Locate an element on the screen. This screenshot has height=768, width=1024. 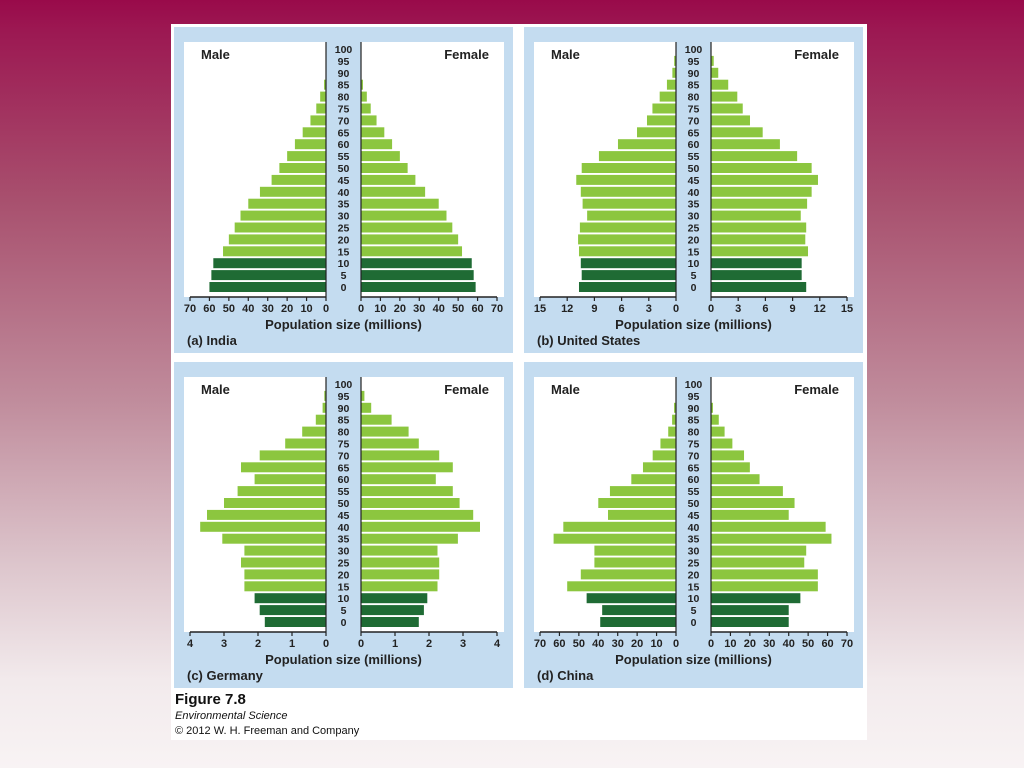
age-tick-label: 95 is located at coordinates (694, 397).